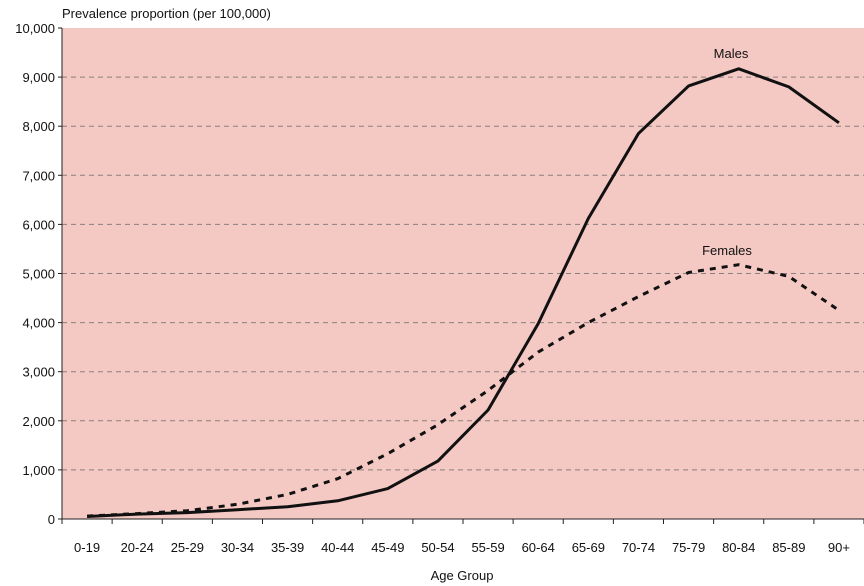  Describe the element at coordinates (38, 175) in the screenshot. I see `y-tick-label: 7,000` at that location.